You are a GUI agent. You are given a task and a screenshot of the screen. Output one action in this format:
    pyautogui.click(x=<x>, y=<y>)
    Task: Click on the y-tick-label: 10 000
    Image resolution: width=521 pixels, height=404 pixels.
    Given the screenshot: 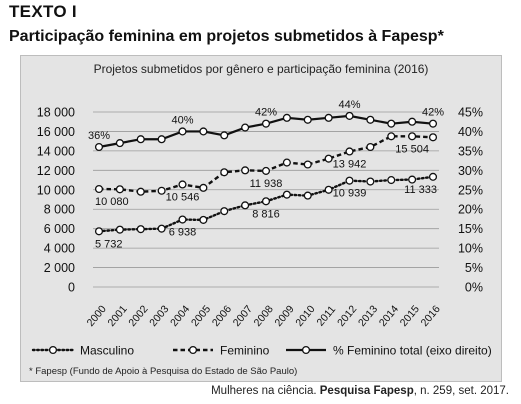 What is the action you would take?
    pyautogui.click(x=56, y=190)
    